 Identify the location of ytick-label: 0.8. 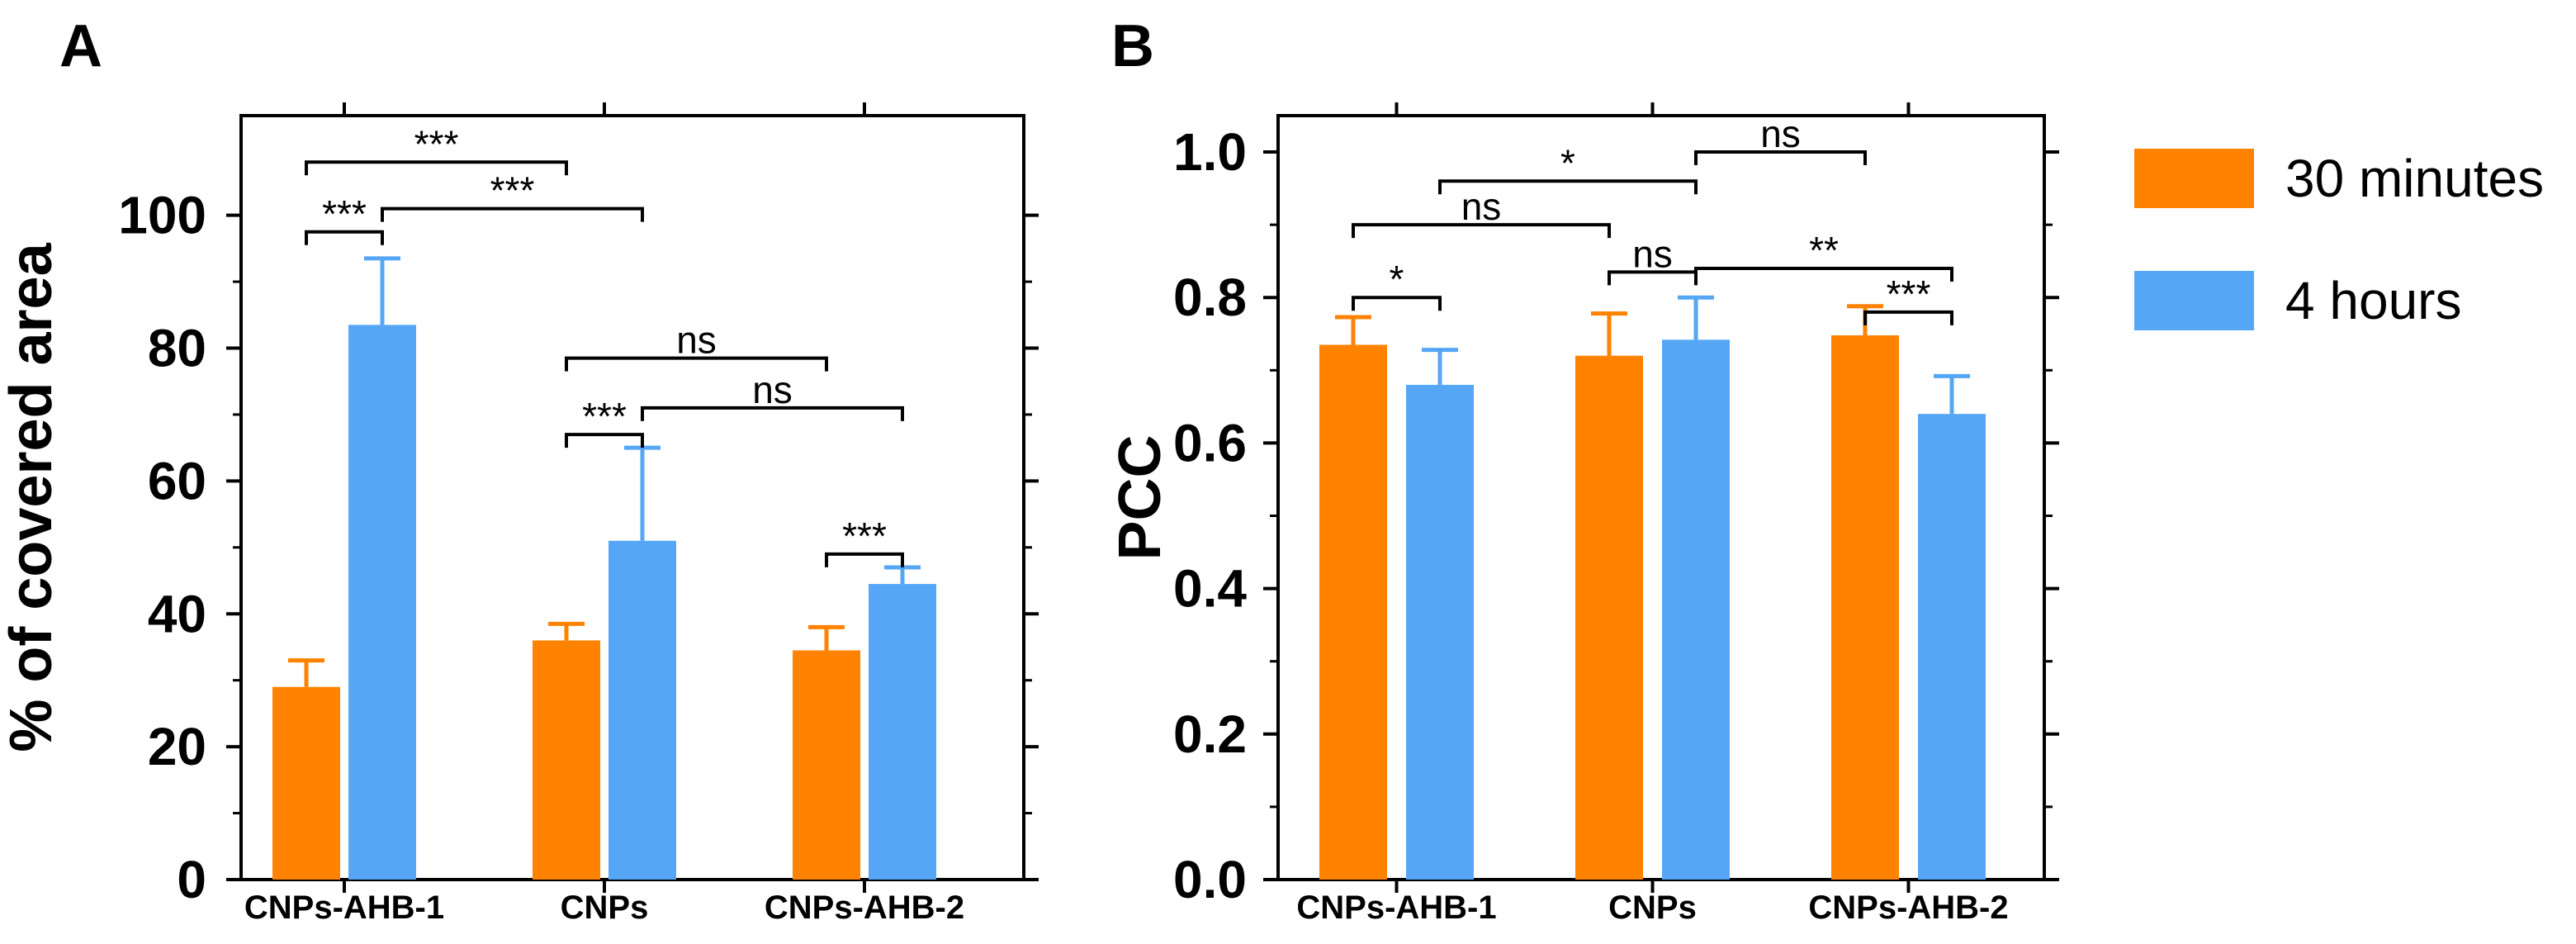
(1210, 297).